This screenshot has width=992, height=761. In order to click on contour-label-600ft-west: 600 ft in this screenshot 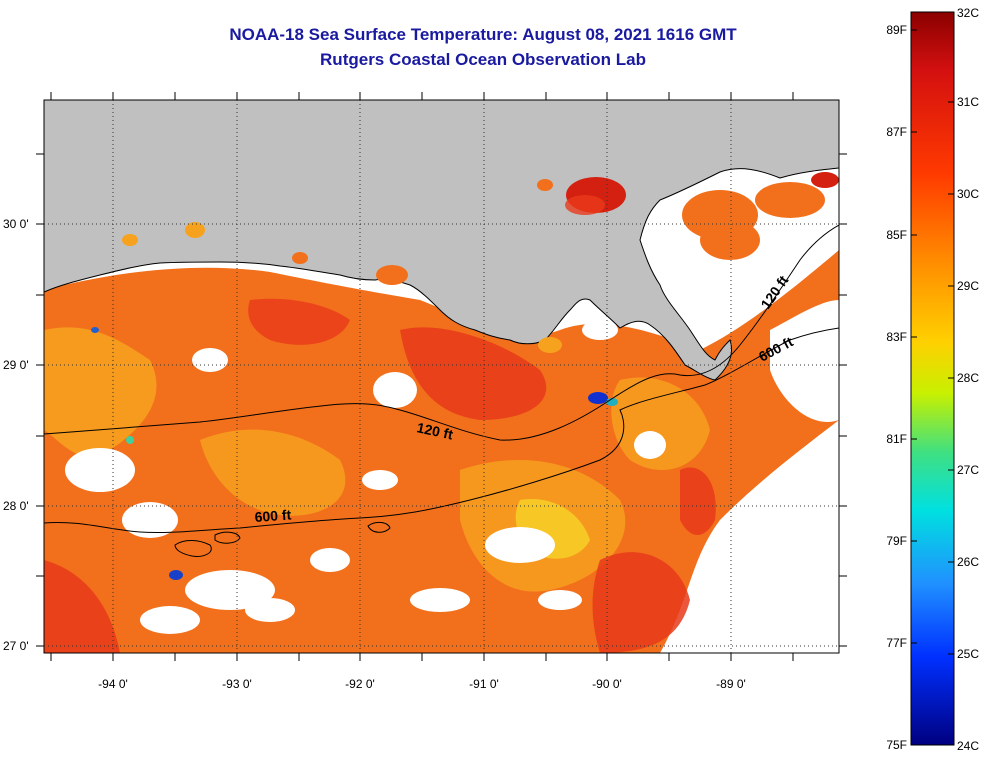, I will do `click(273, 515)`.